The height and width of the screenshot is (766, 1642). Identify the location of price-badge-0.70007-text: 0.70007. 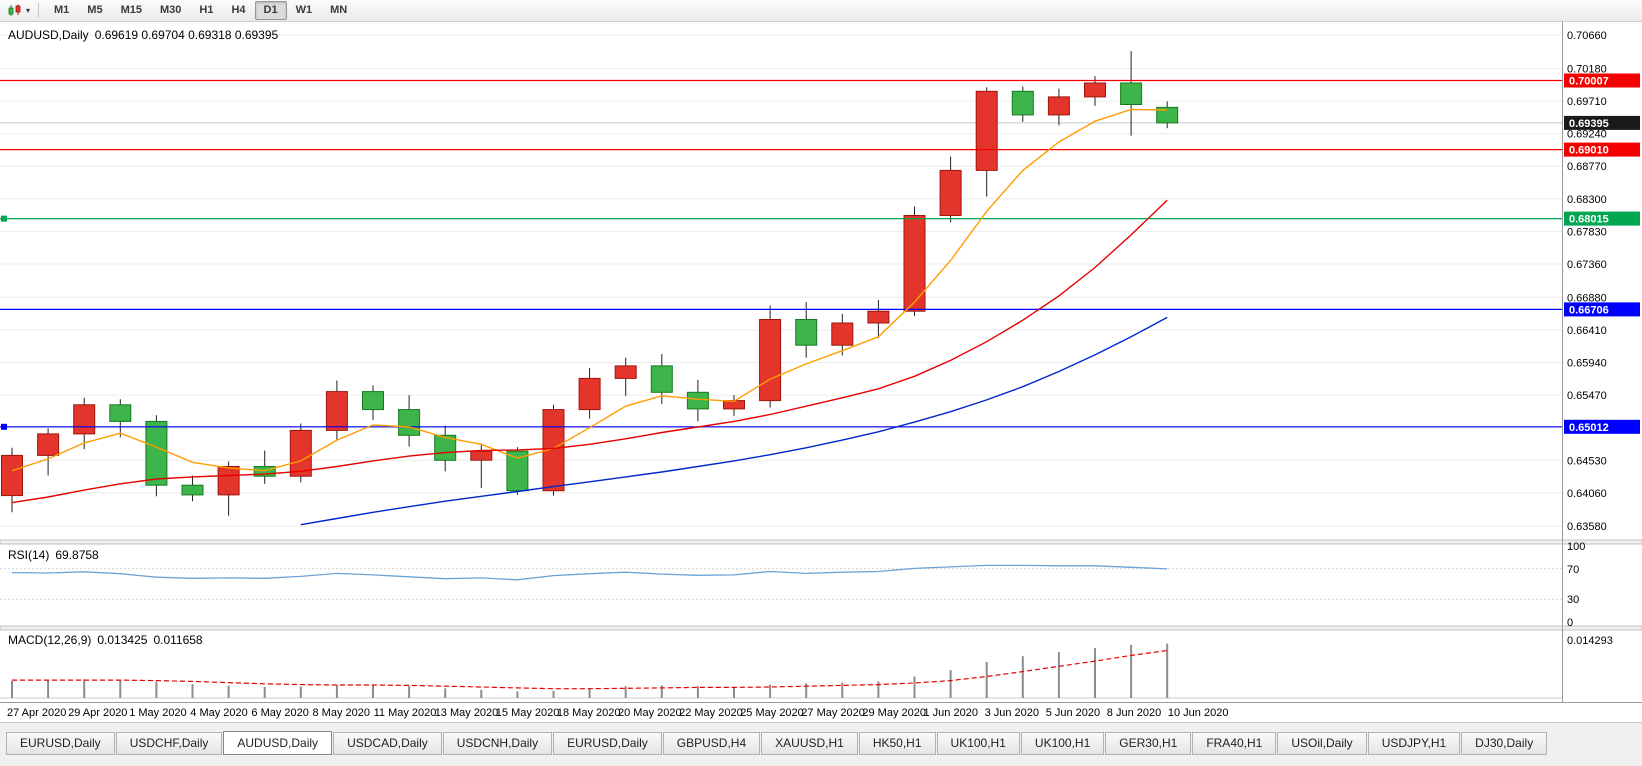
(1589, 82).